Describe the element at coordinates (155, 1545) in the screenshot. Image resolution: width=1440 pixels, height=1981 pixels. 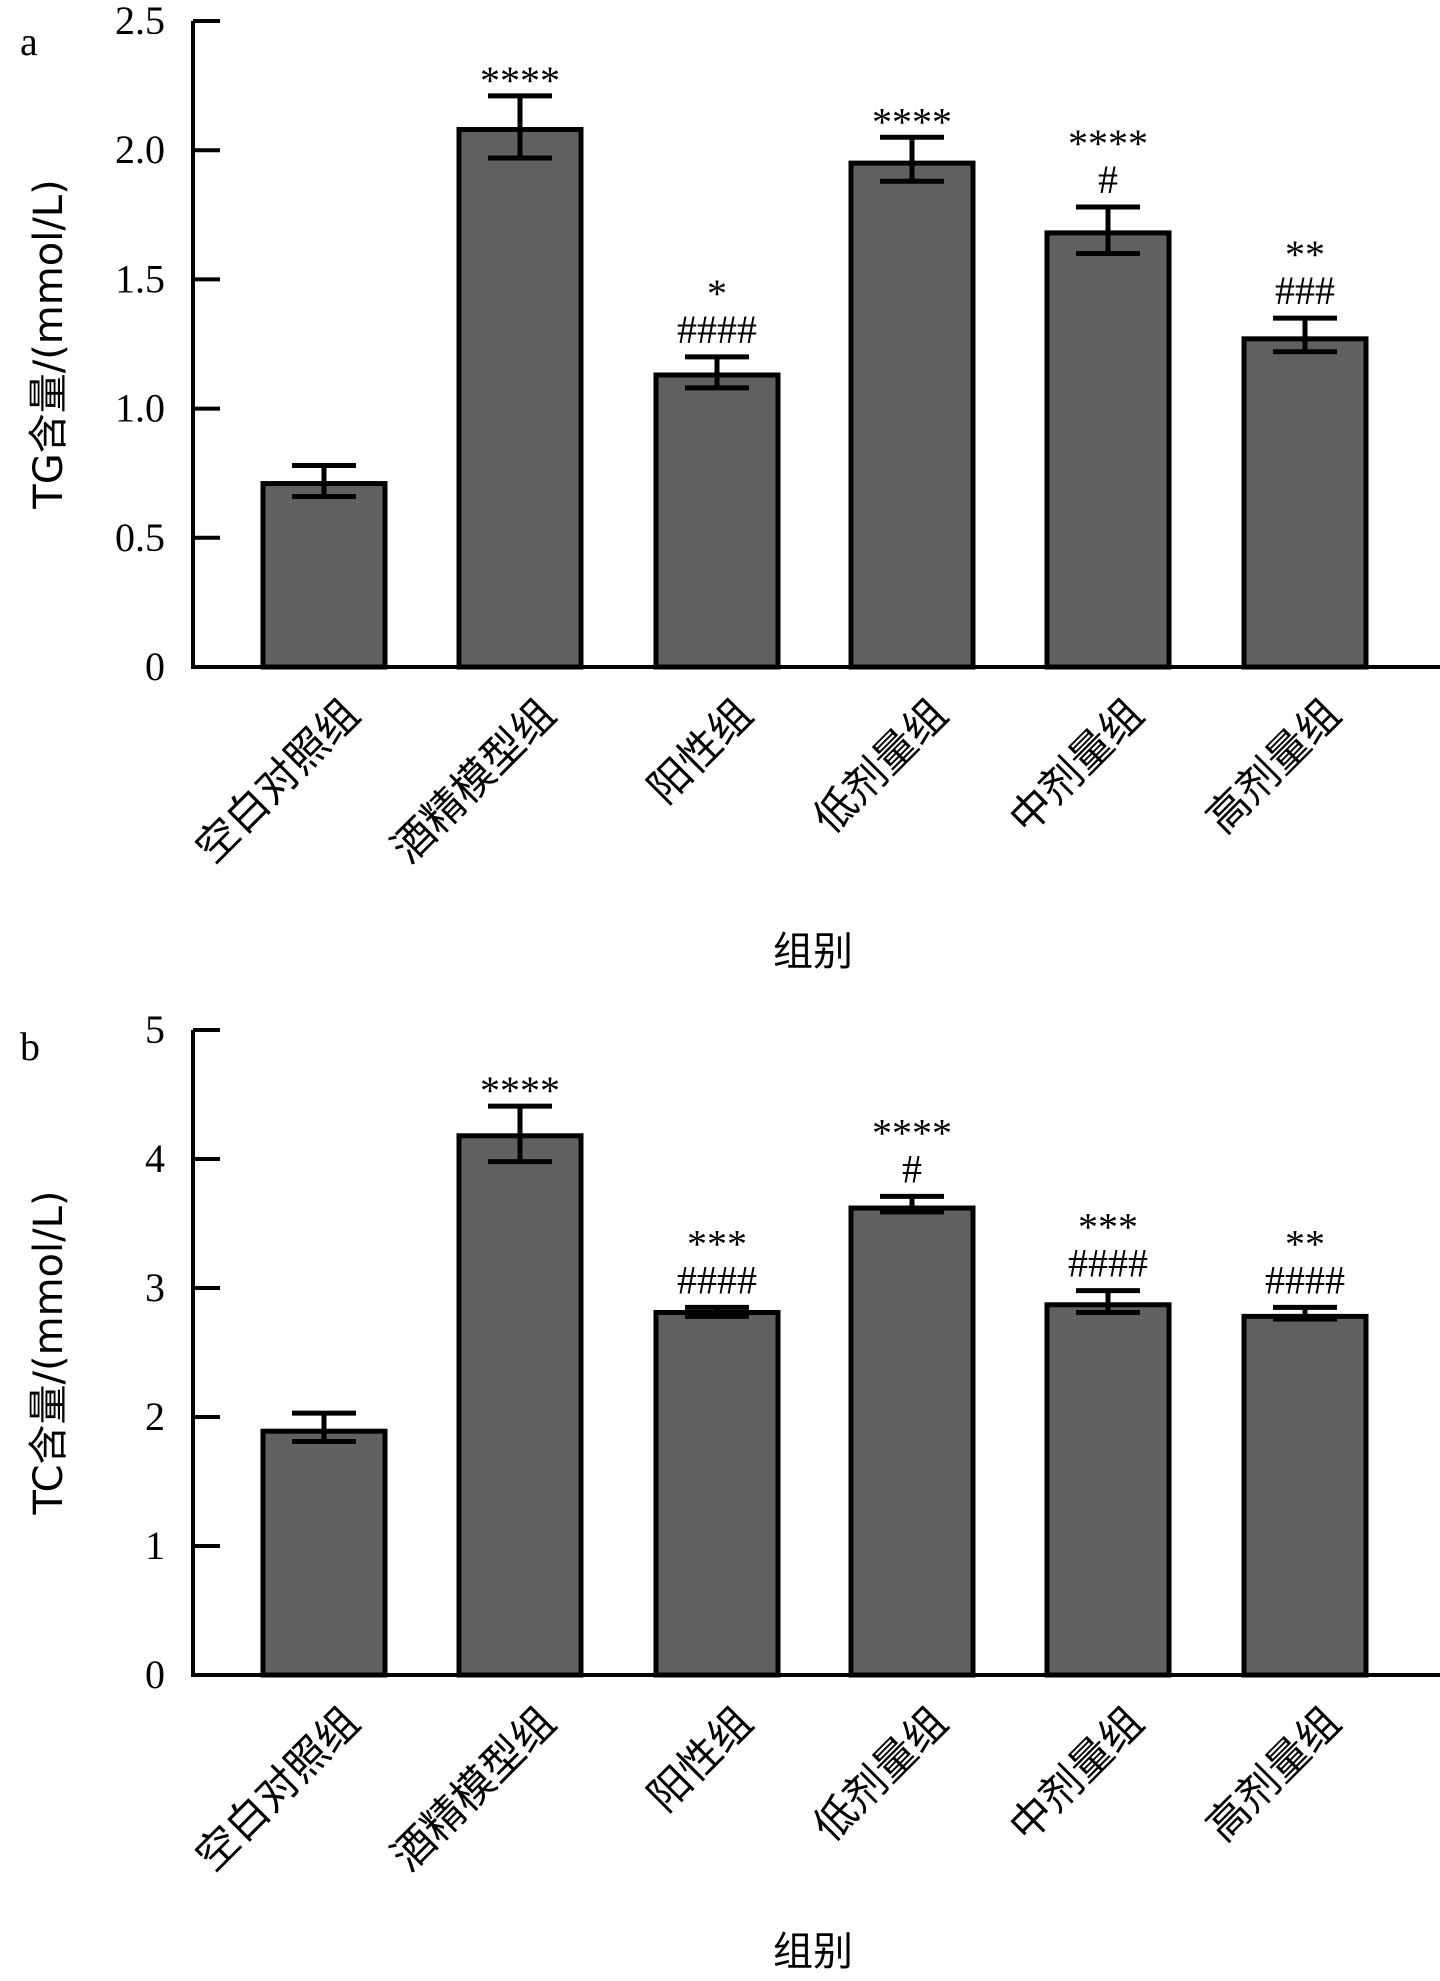
I see `y-tick-label: 1` at that location.